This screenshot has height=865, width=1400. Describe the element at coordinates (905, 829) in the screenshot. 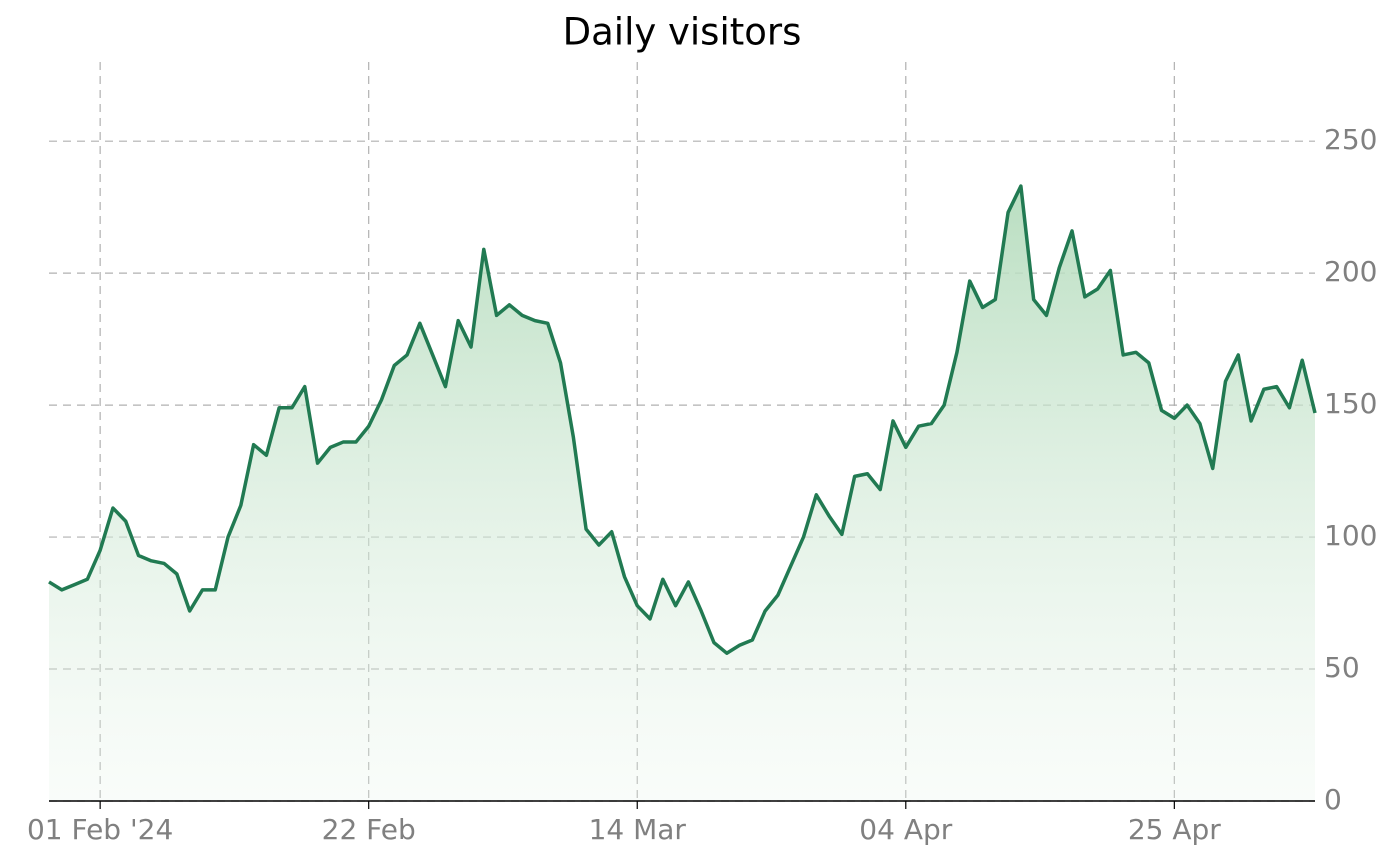

I see `x-tick-label: 04 Apr` at that location.